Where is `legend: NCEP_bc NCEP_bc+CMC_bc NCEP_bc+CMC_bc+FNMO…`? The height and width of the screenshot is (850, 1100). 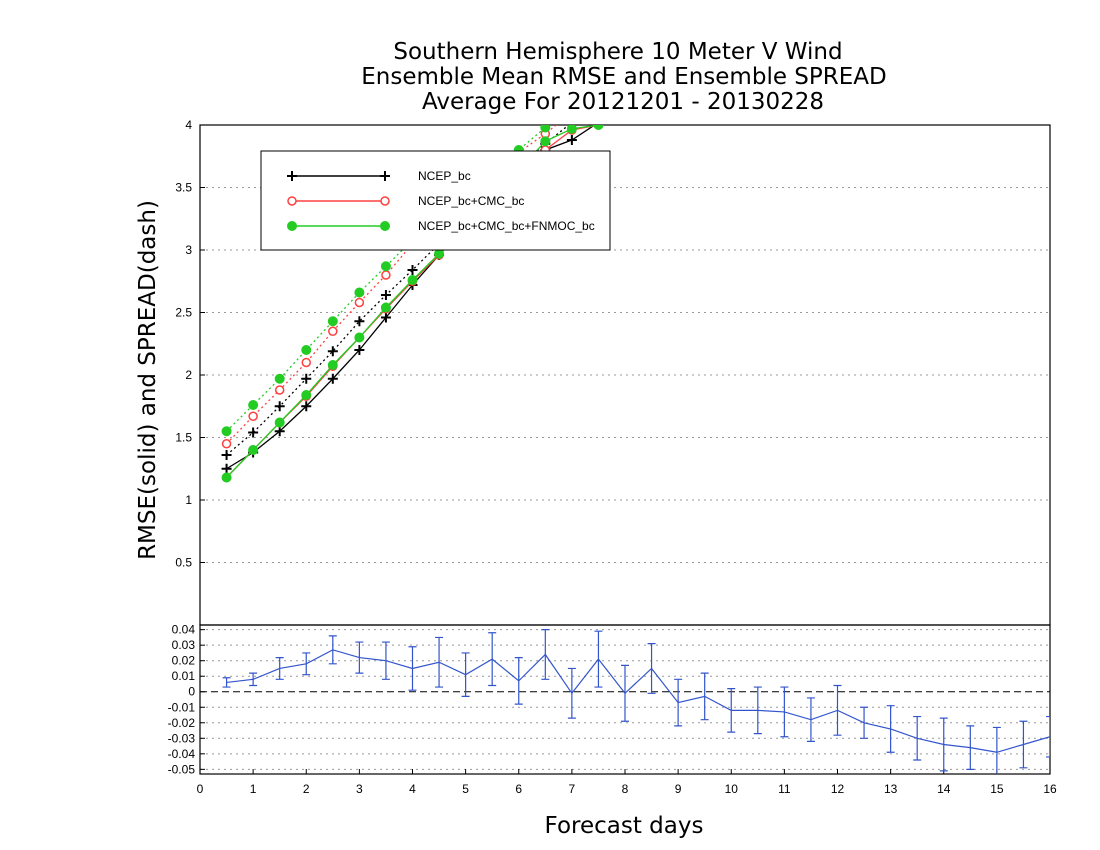
legend: NCEP_bc NCEP_bc+CMC_bc NCEP_bc+CMC_bc+FNMO… is located at coordinates (435, 200).